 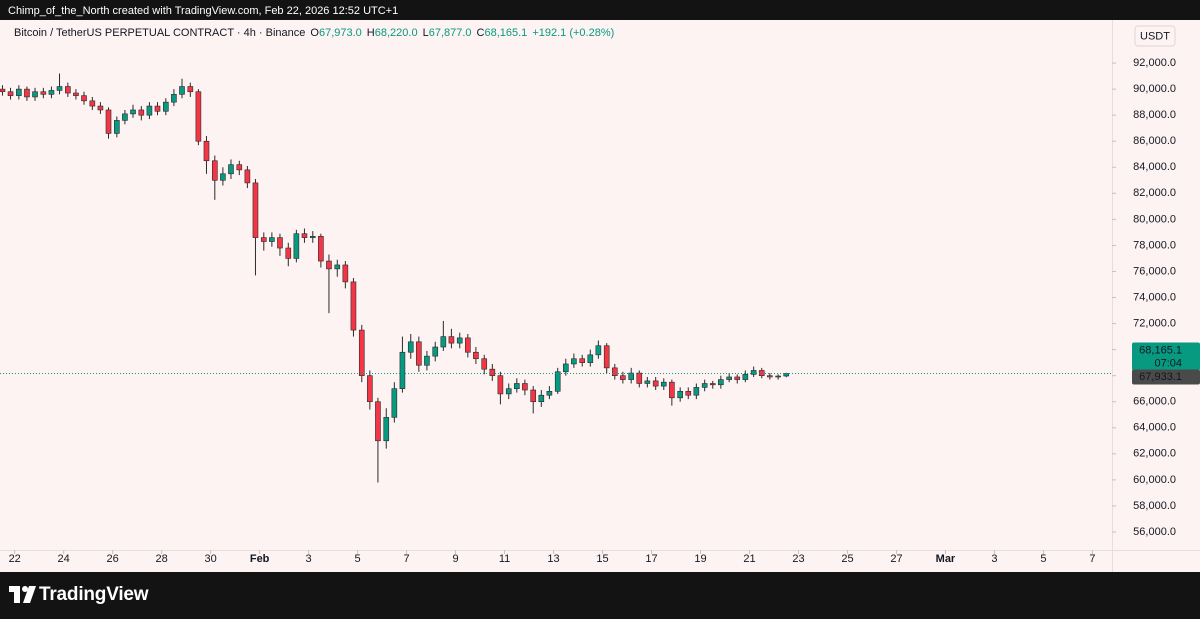 I want to click on x-tick-label: Feb, so click(x=260, y=559).